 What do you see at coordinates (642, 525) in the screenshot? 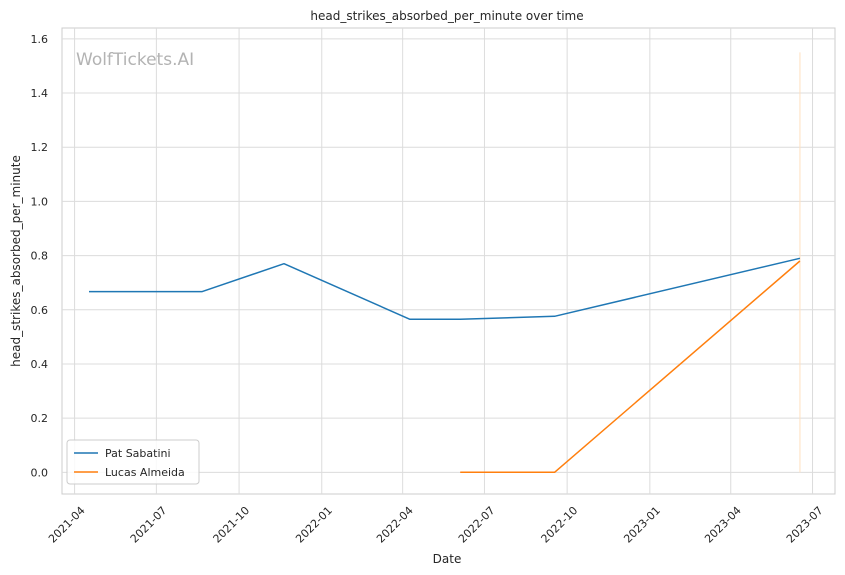
I see `x-tick-label: 2023-01` at bounding box center [642, 525].